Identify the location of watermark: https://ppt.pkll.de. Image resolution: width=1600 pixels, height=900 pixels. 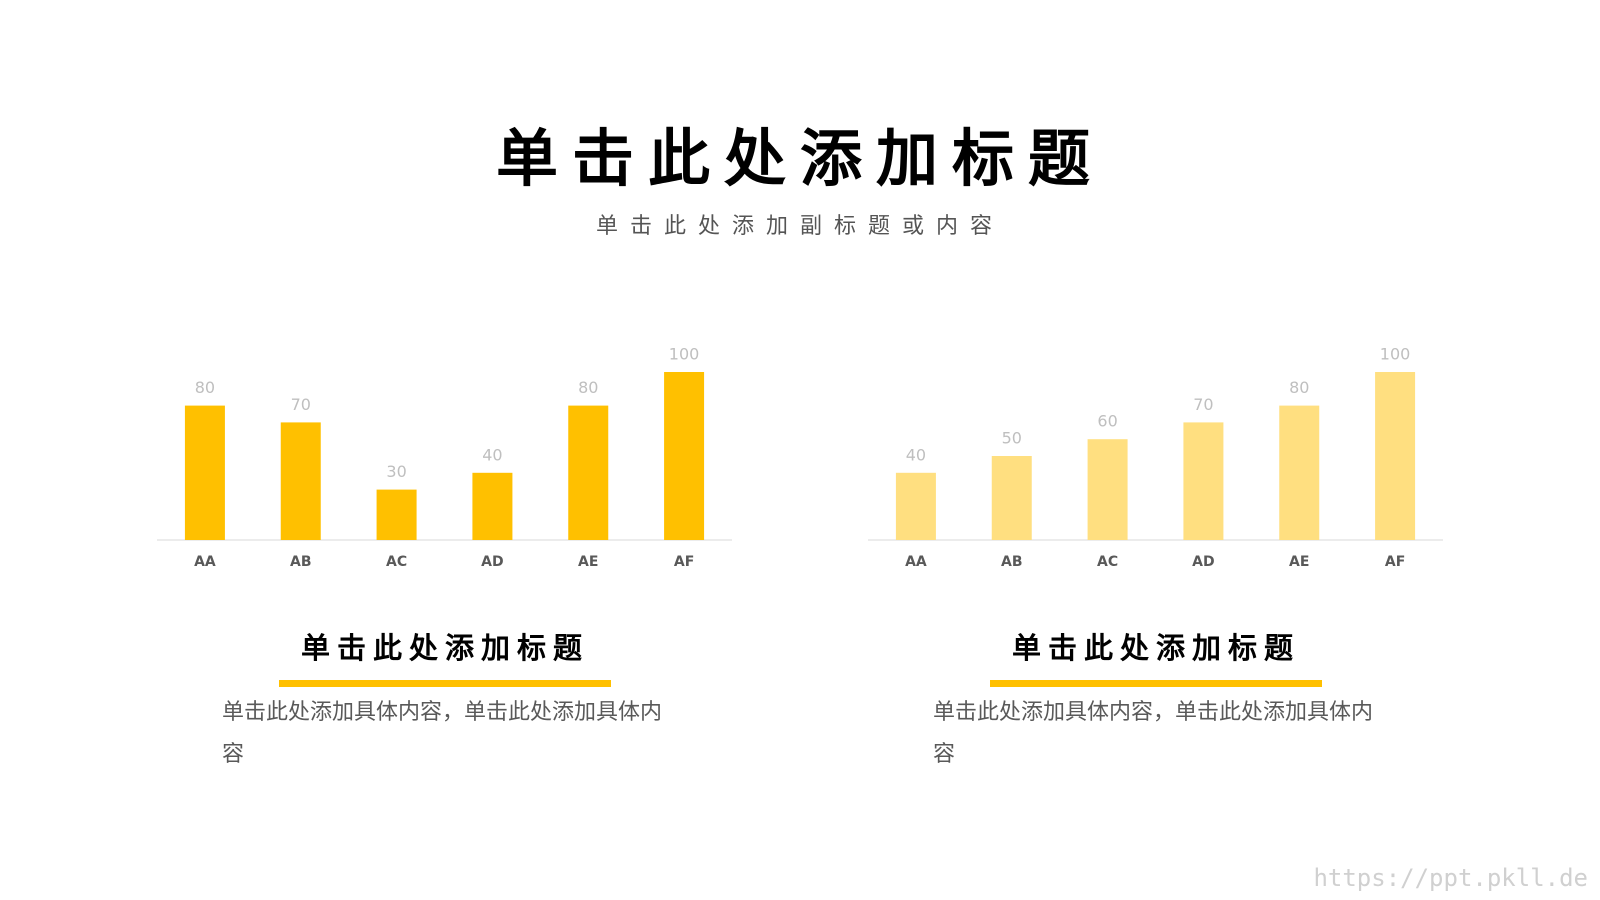
(1450, 878).